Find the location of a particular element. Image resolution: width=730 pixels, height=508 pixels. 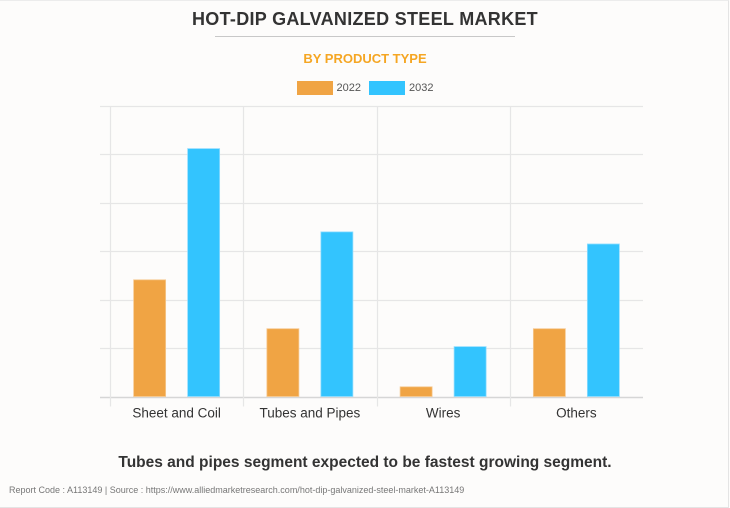

chart-subtitle: BY PRODUCT TYPE is located at coordinates (365, 58).